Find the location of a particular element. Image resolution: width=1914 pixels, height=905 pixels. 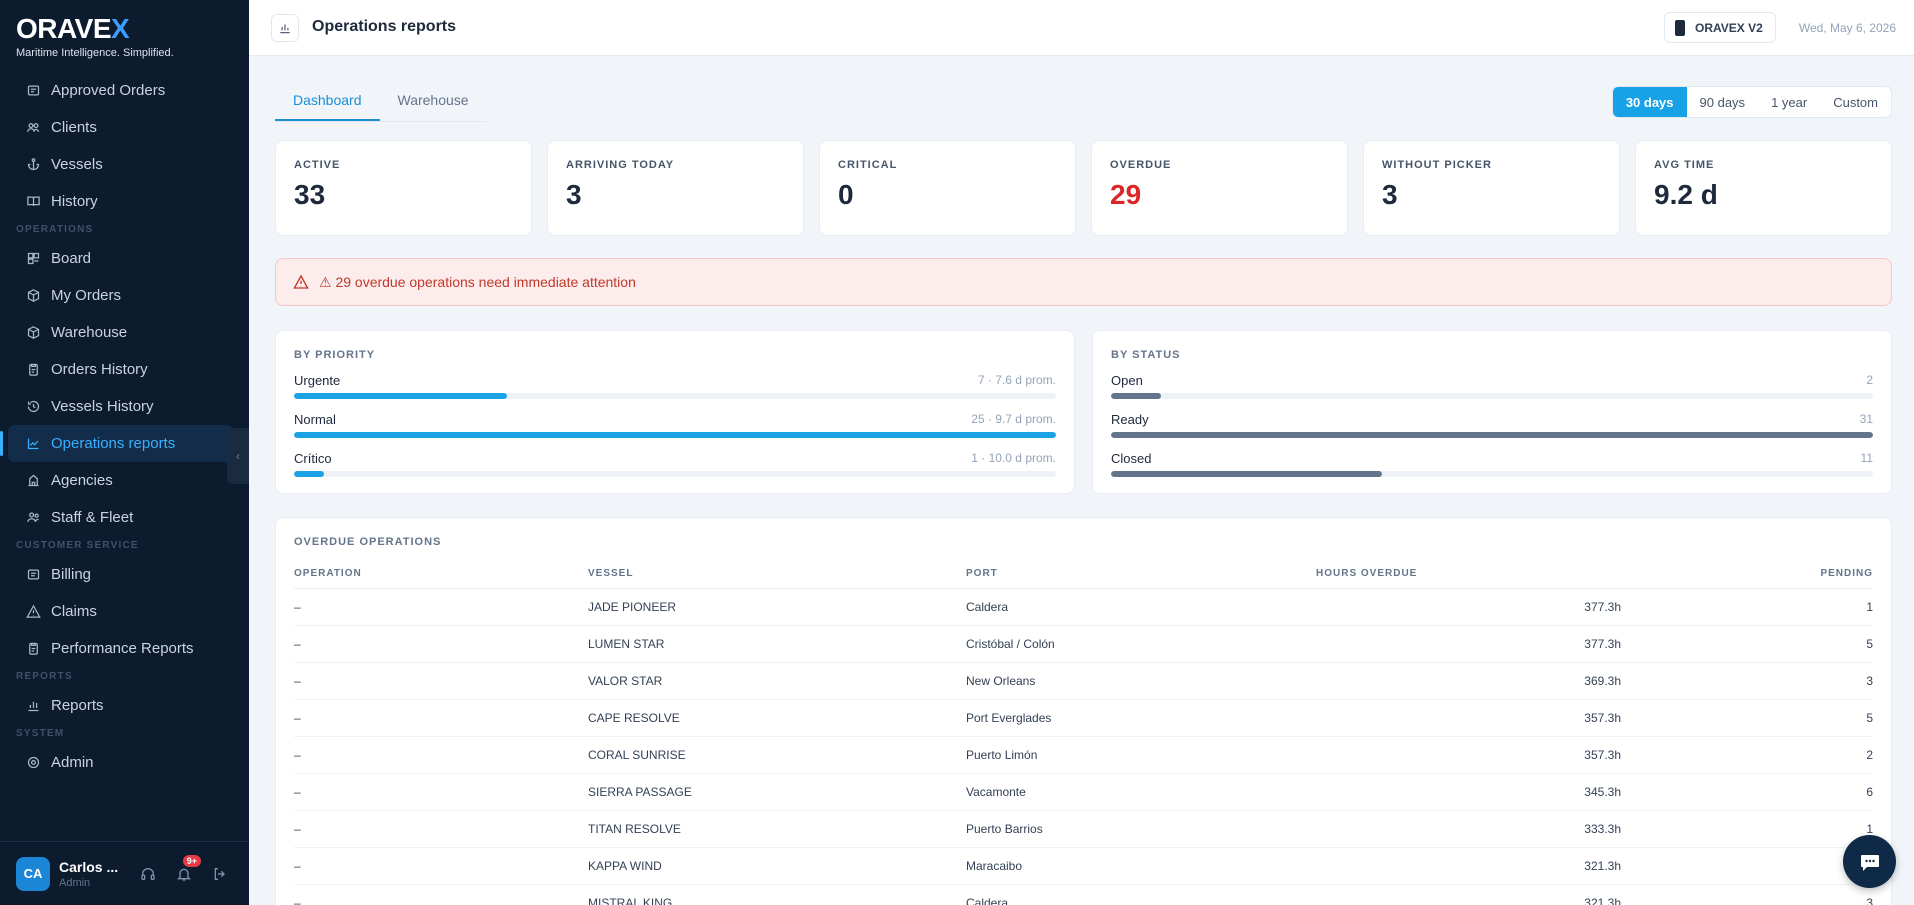

cell-hours-overdue: 321.3h is located at coordinates (1468, 894).